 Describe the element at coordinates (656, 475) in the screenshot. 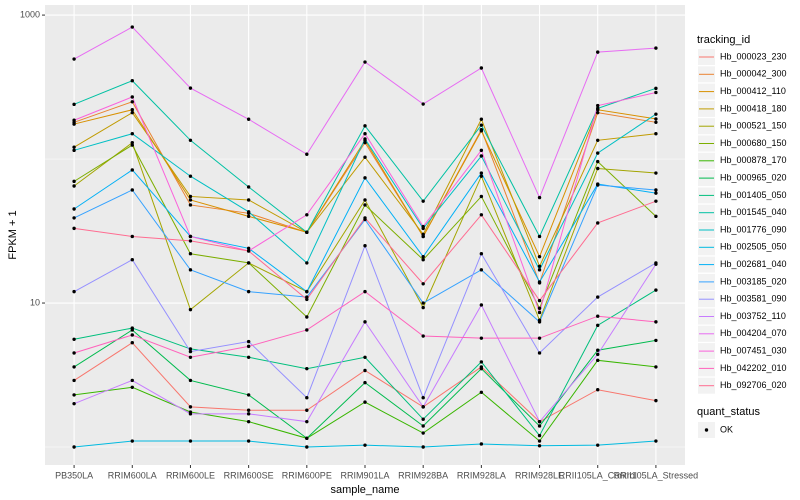

I see `x-tick-label: RRII105LA_Stressed` at that location.